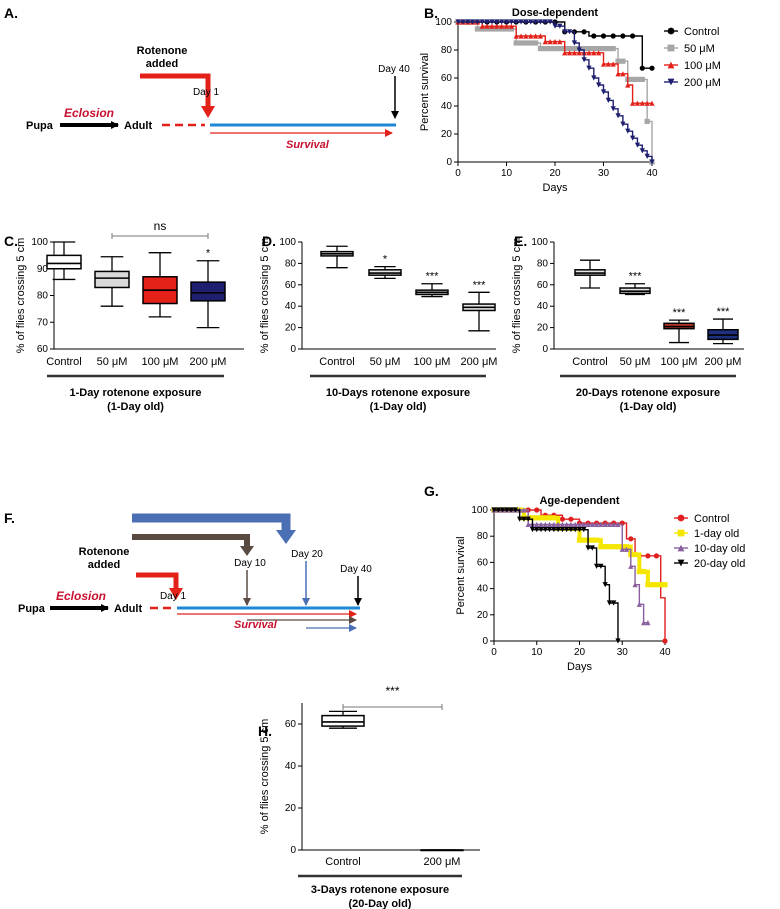  What do you see at coordinates (128, 609) in the screenshot?
I see `schematic-f-adult: Adult` at bounding box center [128, 609].